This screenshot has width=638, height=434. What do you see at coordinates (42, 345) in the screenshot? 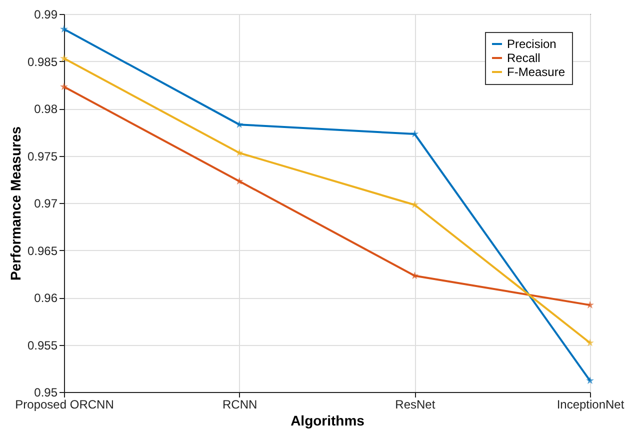
I see `y-tick-label: 0.955` at bounding box center [42, 345].